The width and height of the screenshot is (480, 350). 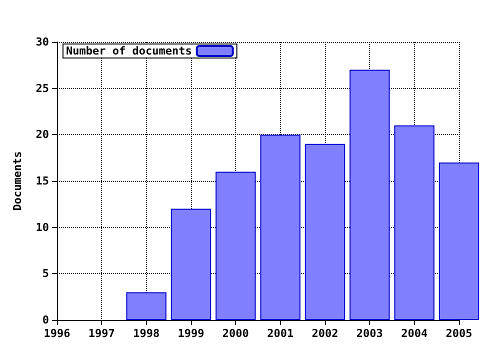 I want to click on x-tick-label: 1997, so click(x=101, y=333).